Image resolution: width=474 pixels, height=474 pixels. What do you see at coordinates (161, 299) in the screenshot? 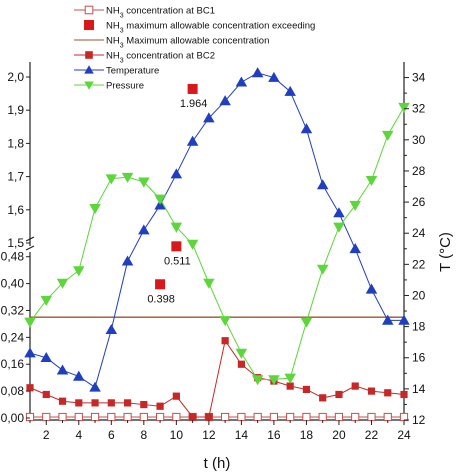
I see `exceeding-point-label: 0.398` at bounding box center [161, 299].